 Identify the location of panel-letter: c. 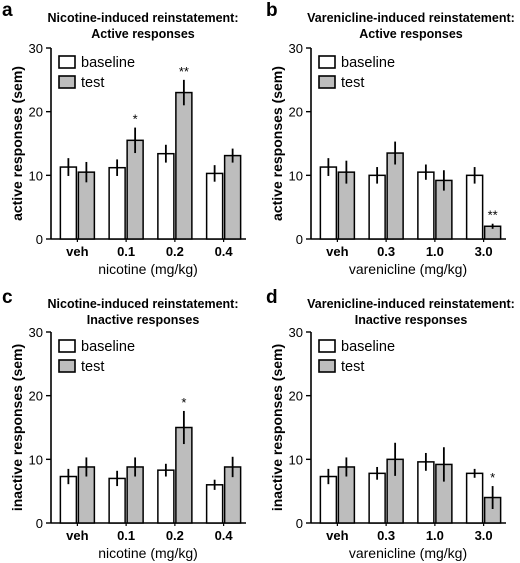
(7, 297).